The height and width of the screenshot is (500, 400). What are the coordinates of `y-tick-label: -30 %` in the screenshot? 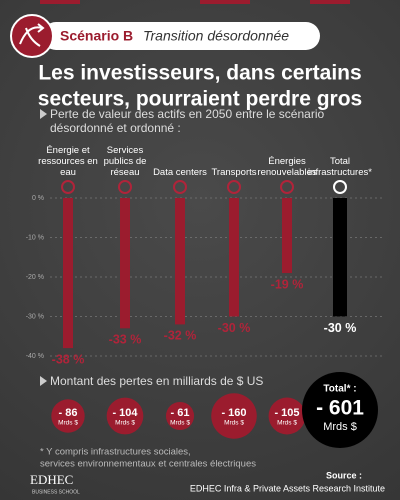 It's located at (35, 316).